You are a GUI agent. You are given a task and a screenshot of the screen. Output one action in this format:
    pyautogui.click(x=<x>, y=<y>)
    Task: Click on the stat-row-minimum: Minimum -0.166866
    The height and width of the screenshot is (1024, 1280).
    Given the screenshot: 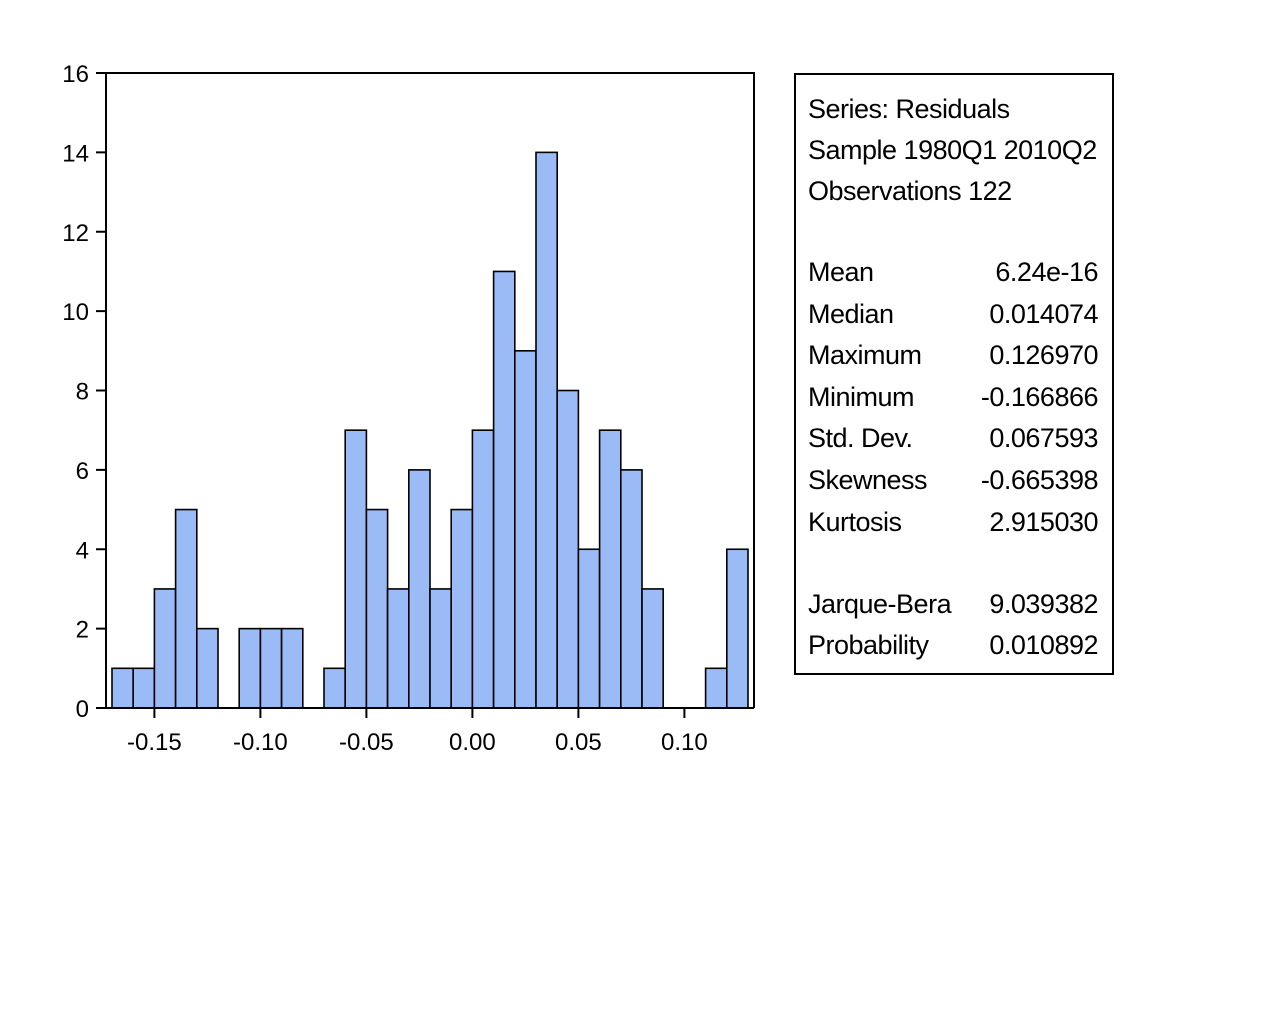 What is the action you would take?
    pyautogui.click(x=953, y=397)
    